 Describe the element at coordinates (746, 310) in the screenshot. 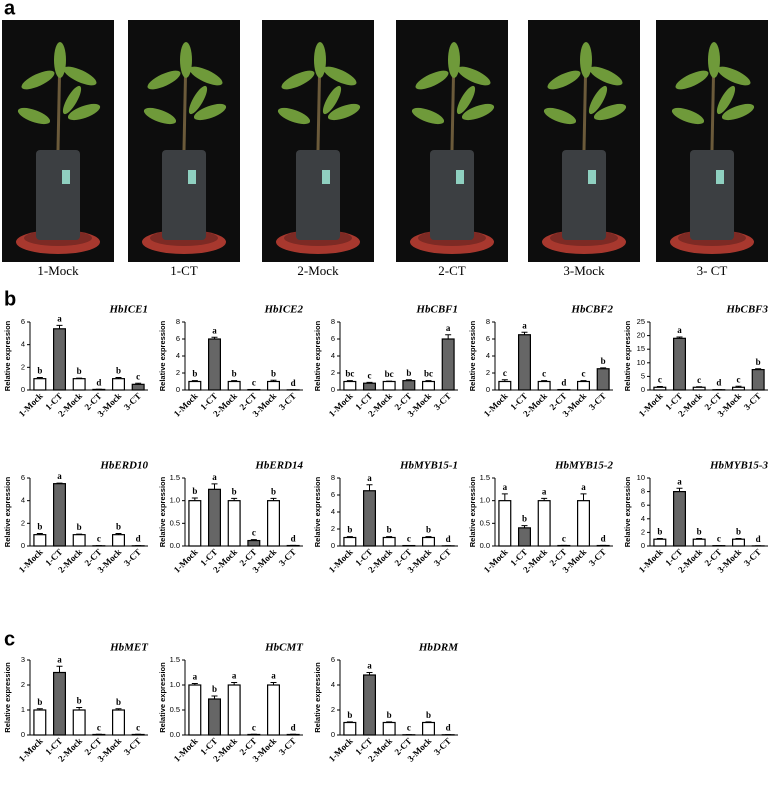

I see `chart-title: HbCBF3` at that location.